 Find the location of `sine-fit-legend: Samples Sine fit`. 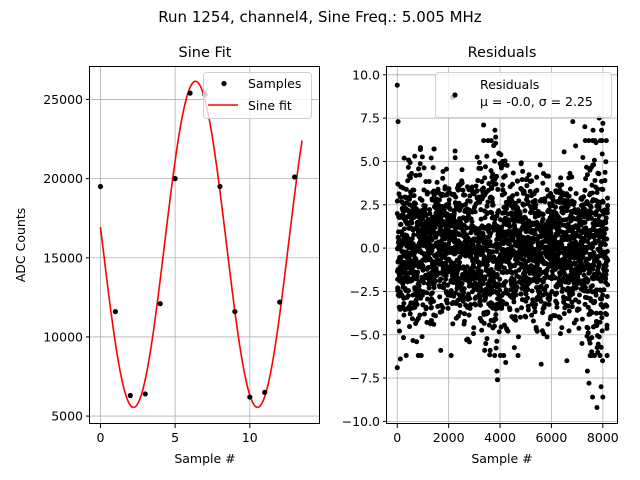

sine-fit-legend: Samples Sine fit is located at coordinates (257, 95).